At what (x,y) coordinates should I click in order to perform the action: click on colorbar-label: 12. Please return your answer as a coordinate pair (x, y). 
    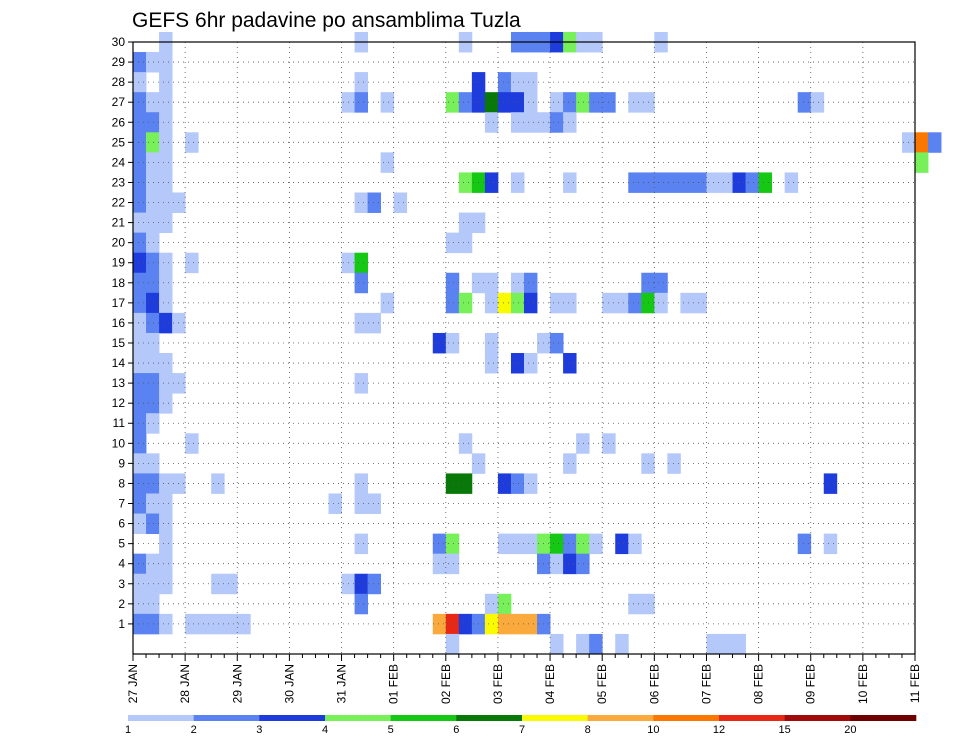
    Looking at the image, I should click on (719, 730).